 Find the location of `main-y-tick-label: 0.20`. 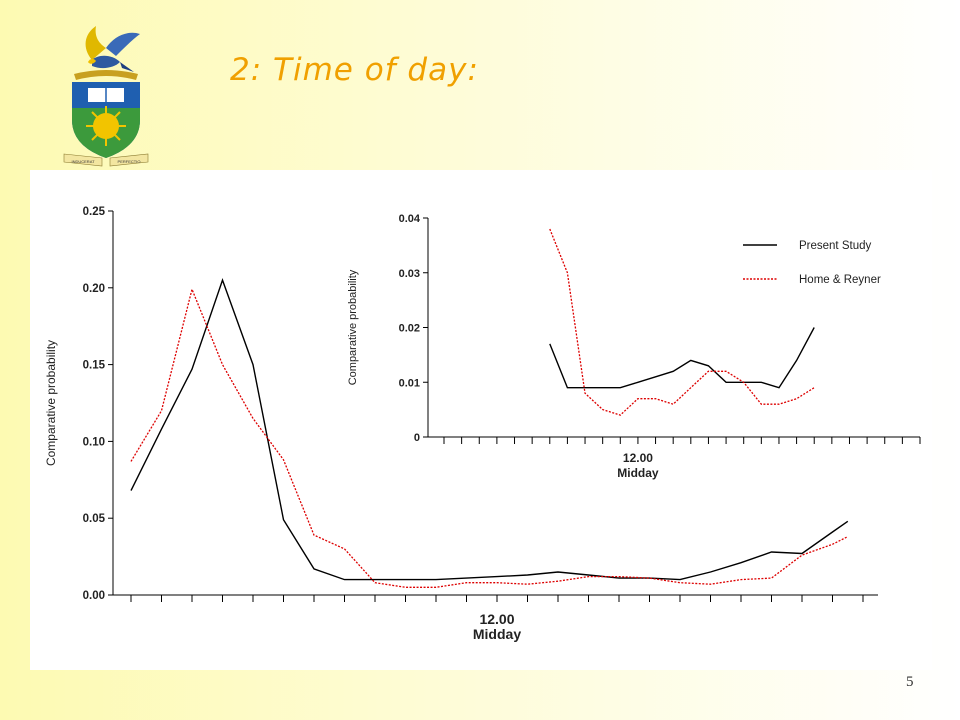

main-y-tick-label: 0.20 is located at coordinates (94, 289).